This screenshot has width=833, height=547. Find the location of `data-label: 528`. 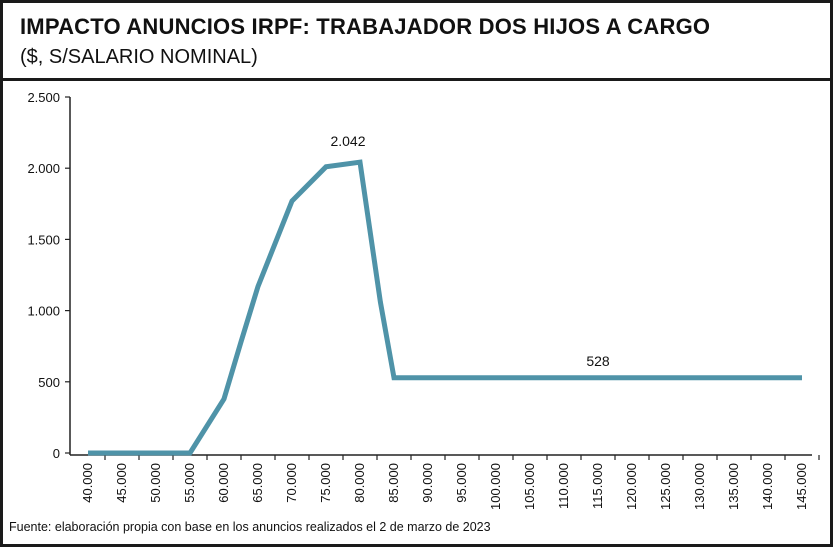

data-label: 528 is located at coordinates (598, 361).